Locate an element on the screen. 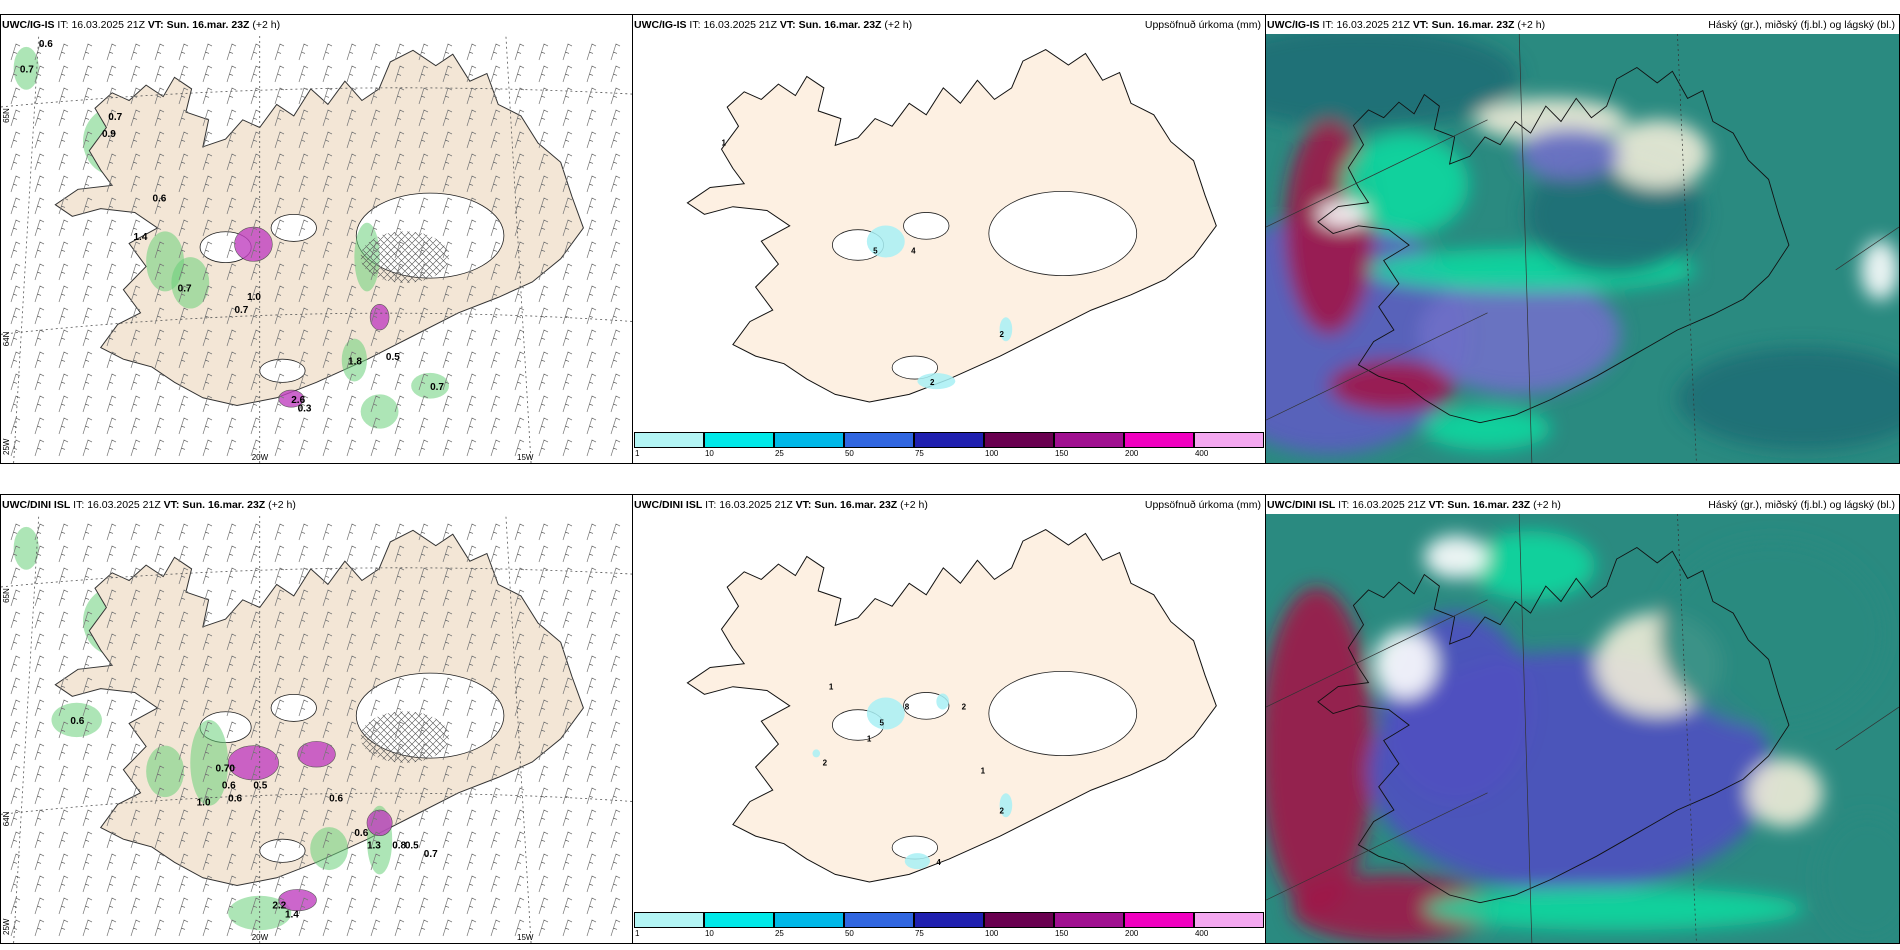 The image size is (1900, 950). value-label: 1.8 is located at coordinates (355, 361).